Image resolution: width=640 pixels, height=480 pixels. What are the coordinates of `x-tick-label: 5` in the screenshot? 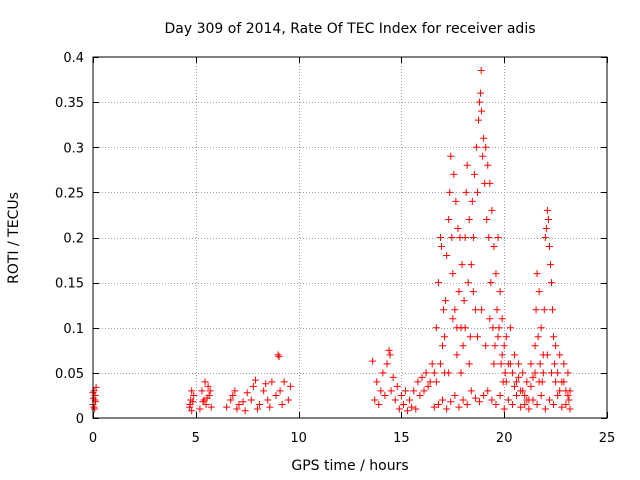 It's located at (196, 438).